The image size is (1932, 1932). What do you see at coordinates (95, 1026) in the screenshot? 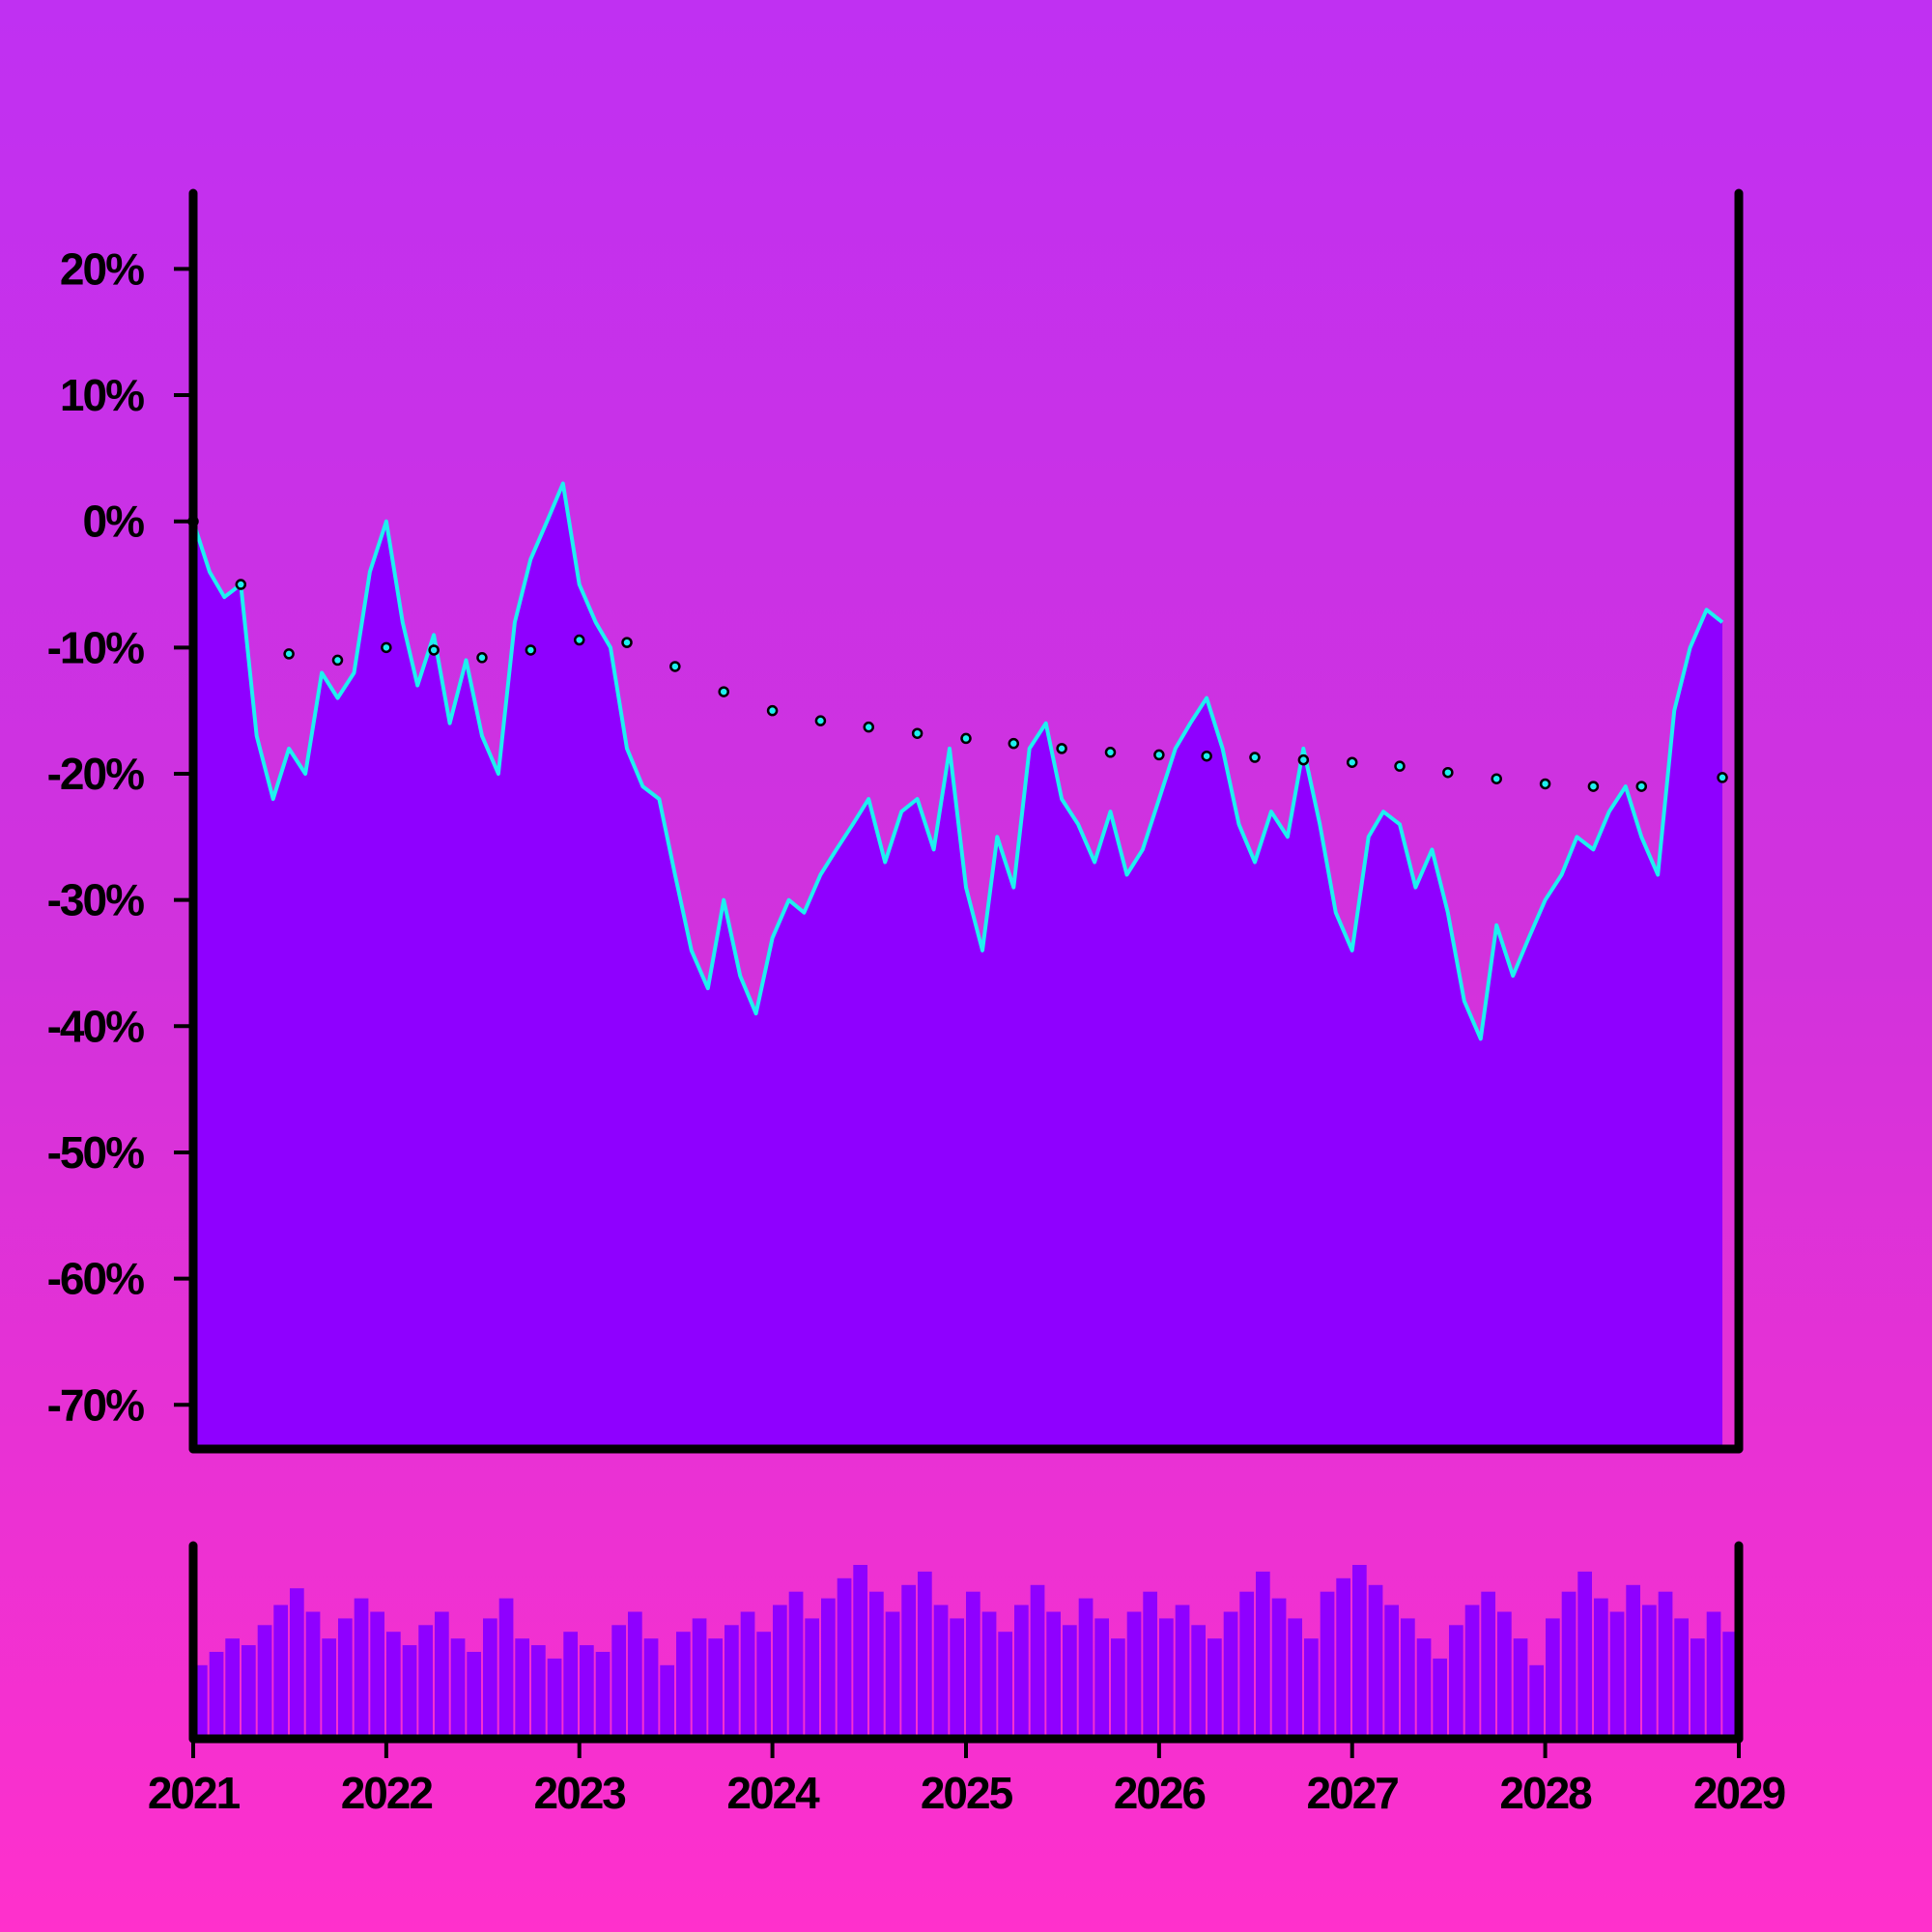
I see `y-tick-label: -40%` at bounding box center [95, 1026].